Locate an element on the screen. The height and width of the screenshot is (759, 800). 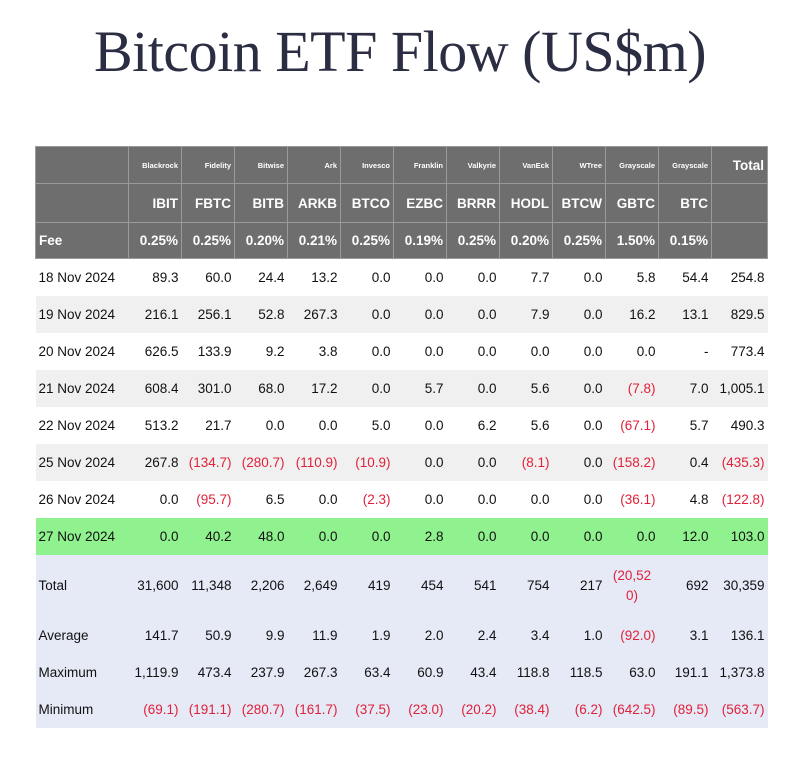
ticker-header: BRRR is located at coordinates (473, 203).